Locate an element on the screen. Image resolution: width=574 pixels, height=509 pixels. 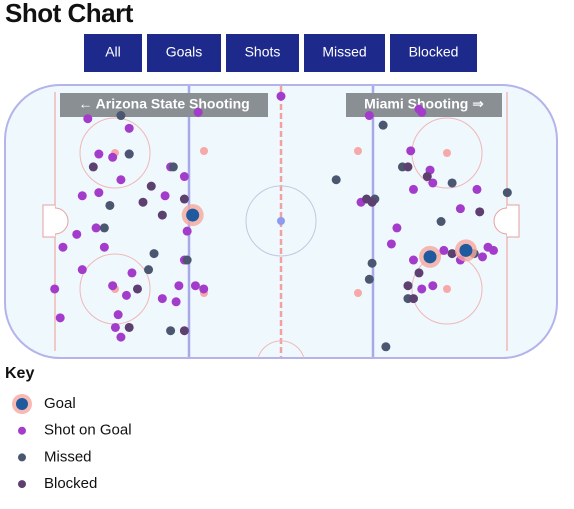
filter-button-label: Shots is located at coordinates (263, 52).